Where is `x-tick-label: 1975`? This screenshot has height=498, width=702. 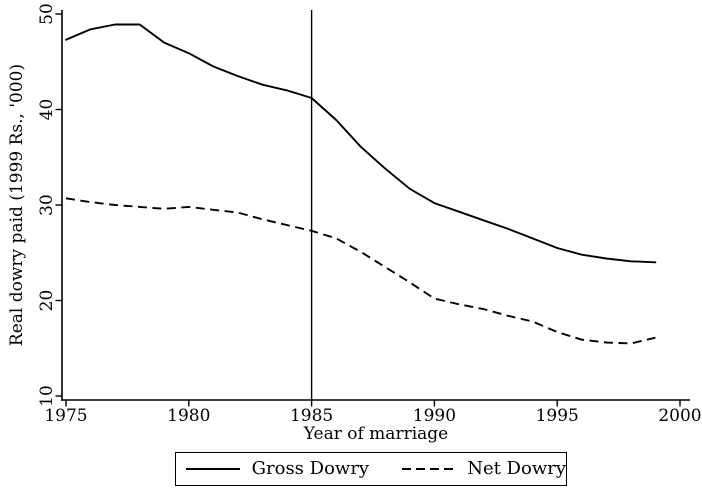 x-tick-label: 1975 is located at coordinates (65, 416).